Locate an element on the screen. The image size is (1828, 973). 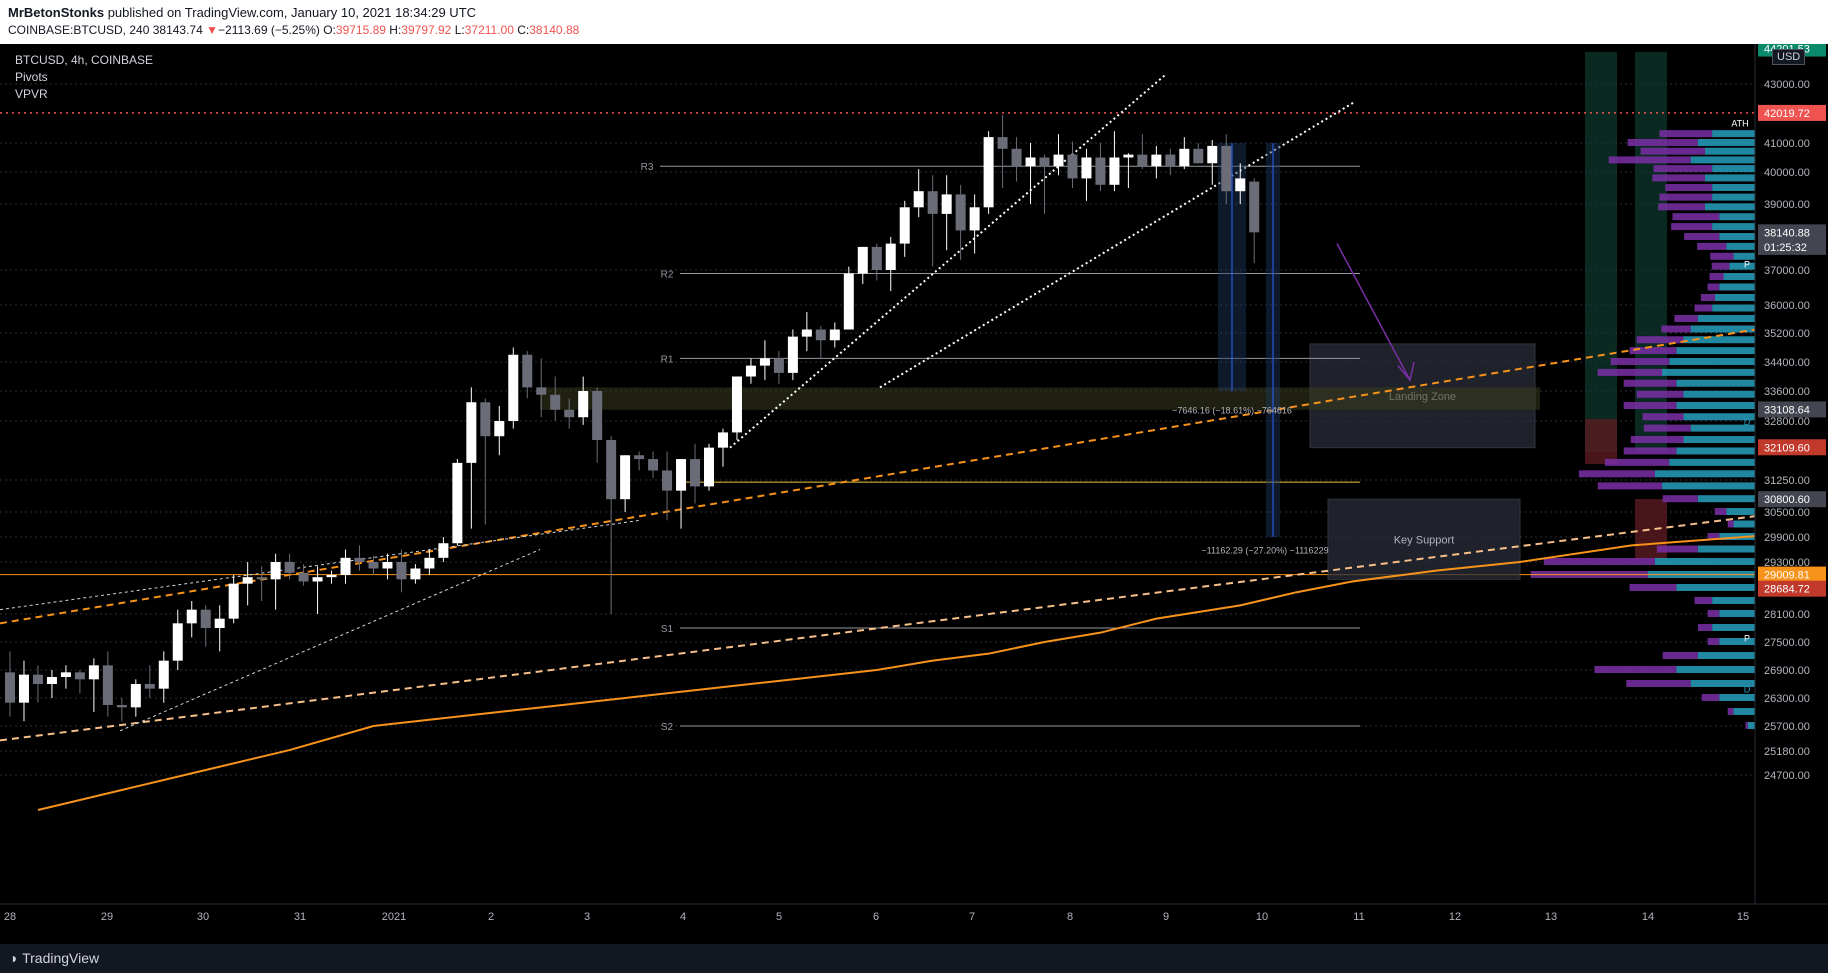
y-tick-label: 25700.00 is located at coordinates (1787, 727).